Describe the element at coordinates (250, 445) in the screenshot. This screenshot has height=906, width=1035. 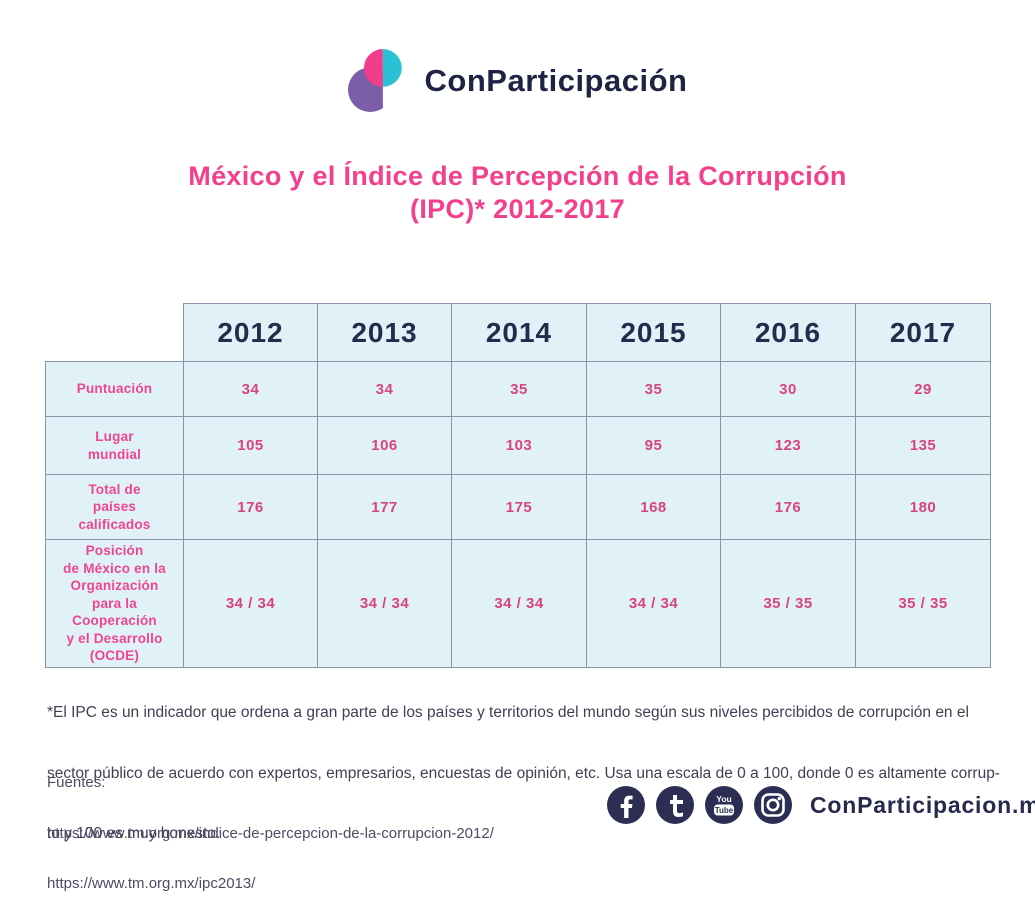
I see `table-cell: 105` at that location.